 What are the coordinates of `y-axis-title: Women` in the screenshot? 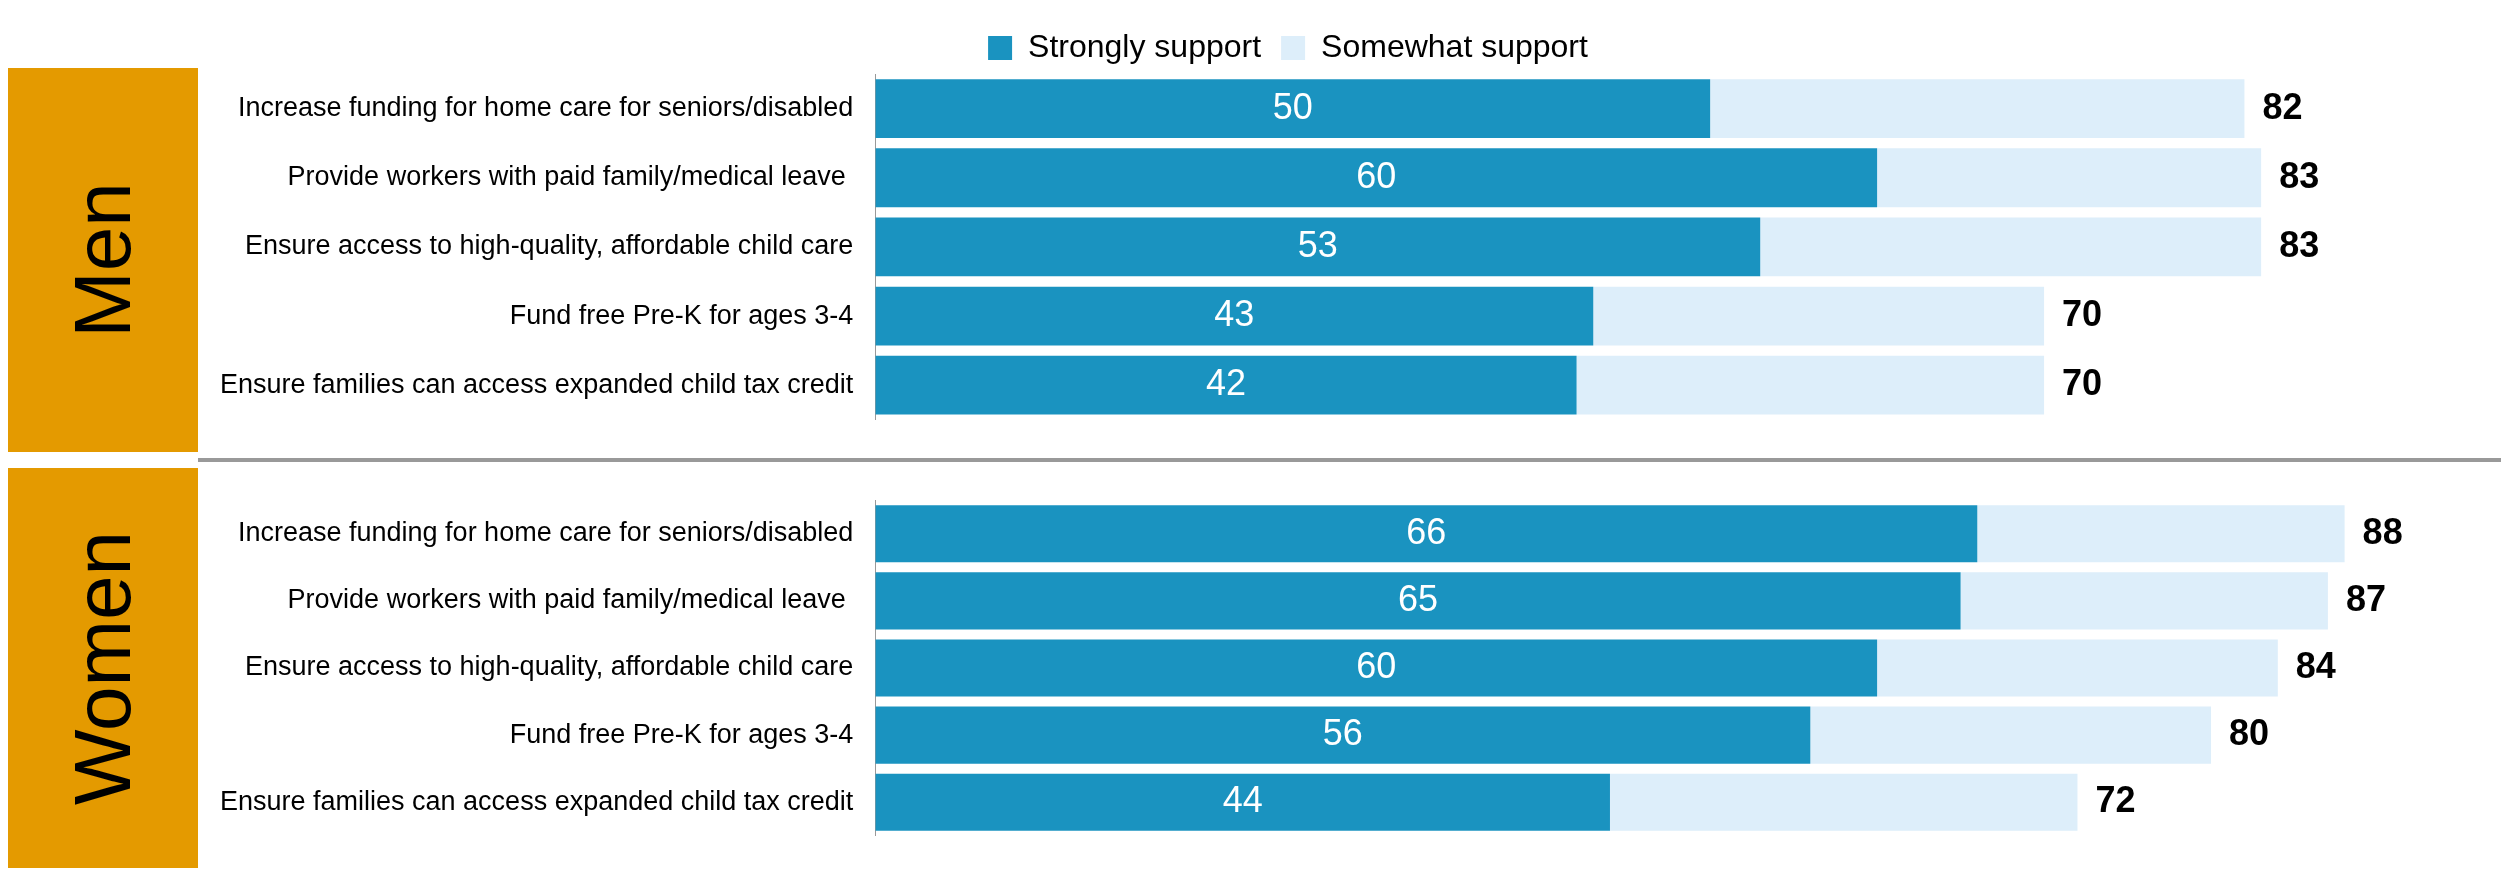 It's located at (102, 668).